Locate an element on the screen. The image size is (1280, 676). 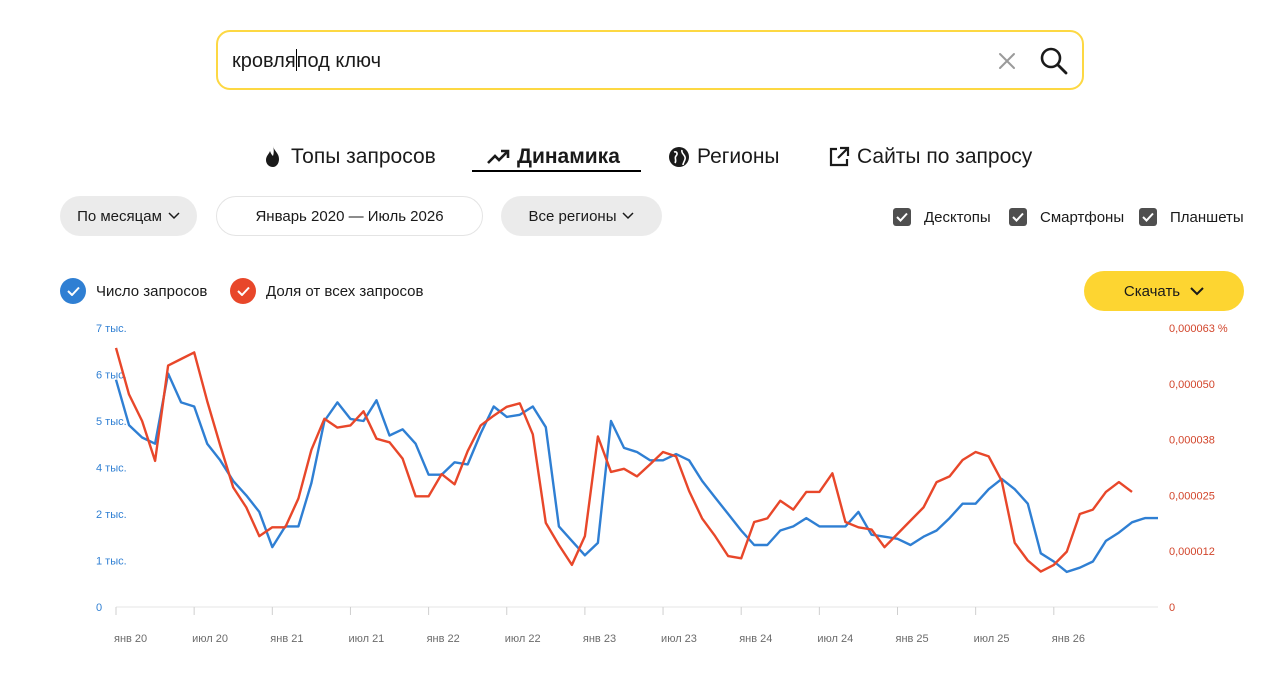
device-tablet-checkbox: Планшеты is located at coordinates (1191, 217).